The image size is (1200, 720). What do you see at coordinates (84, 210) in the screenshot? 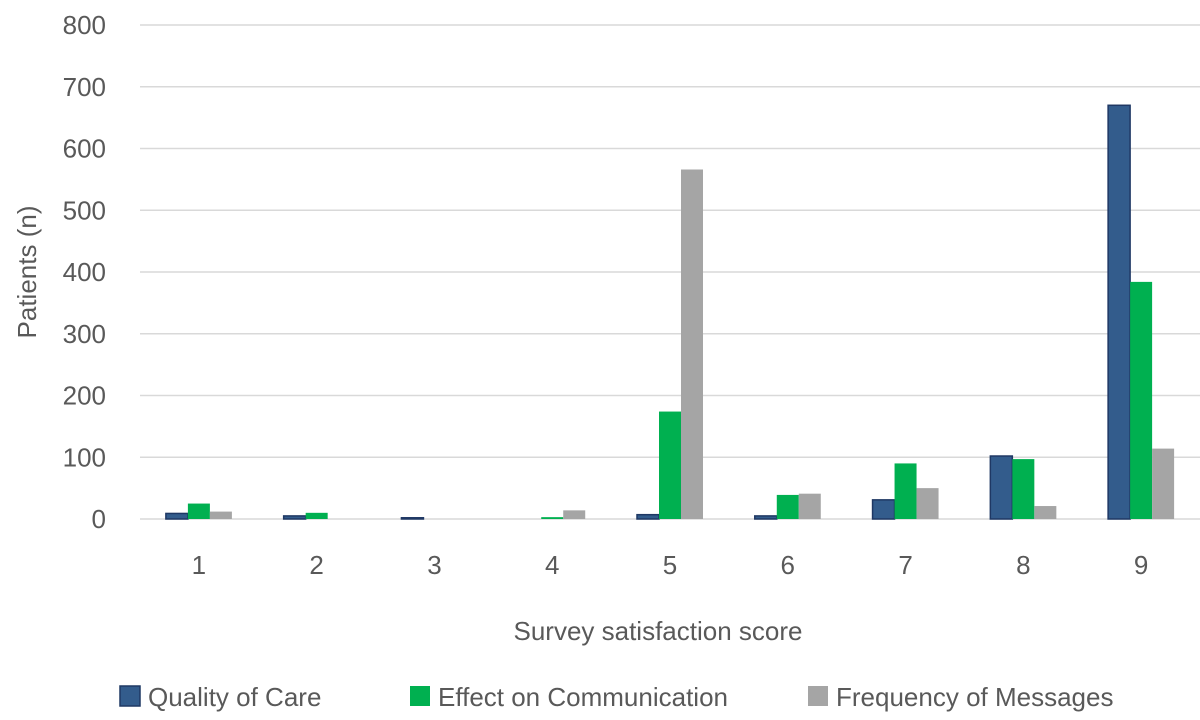
I see `y-tick-label: 500` at bounding box center [84, 210].